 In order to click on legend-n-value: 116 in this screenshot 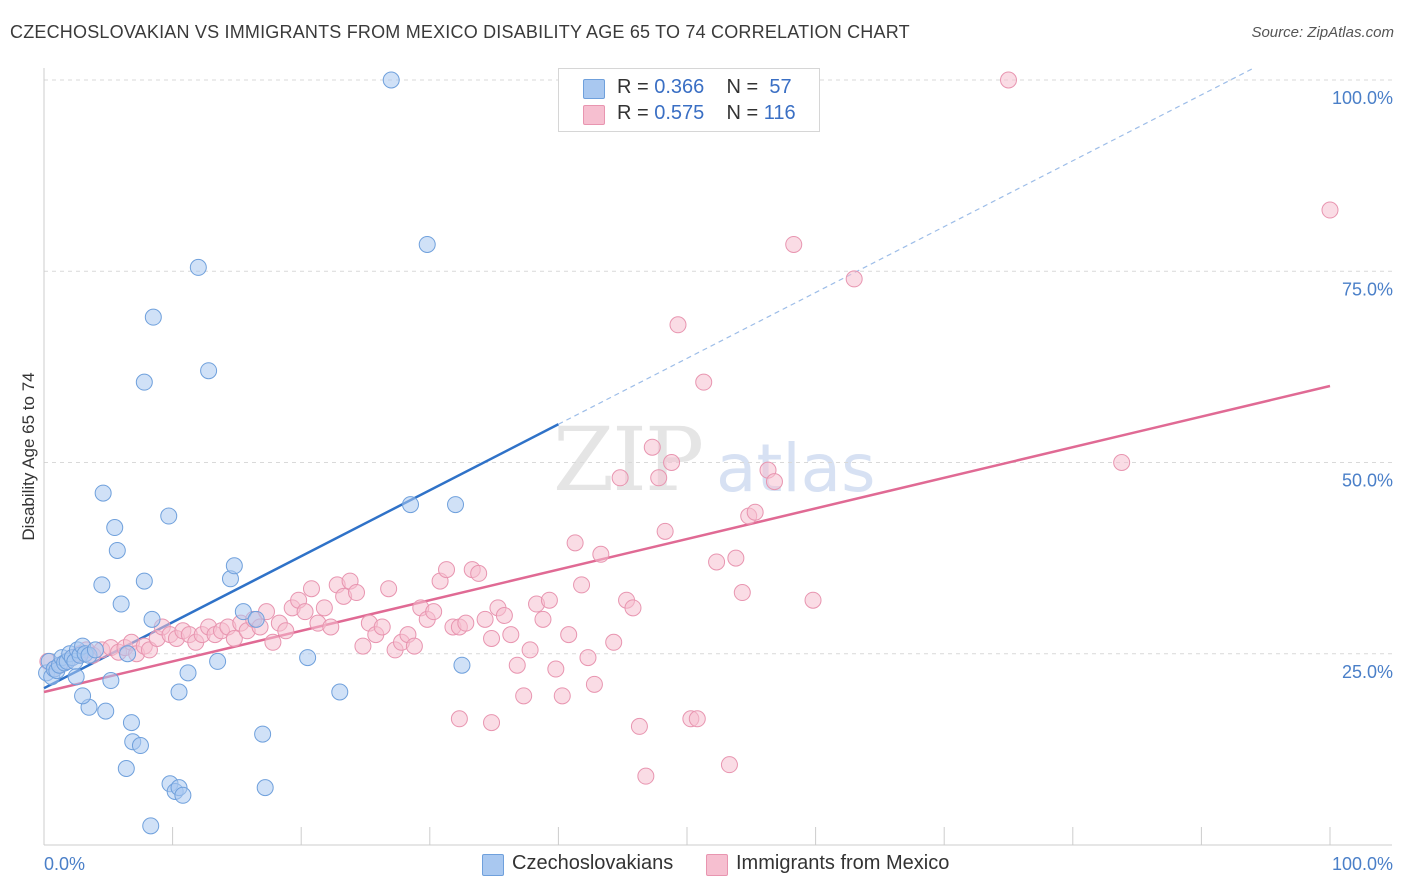, I will do `click(779, 113)`.